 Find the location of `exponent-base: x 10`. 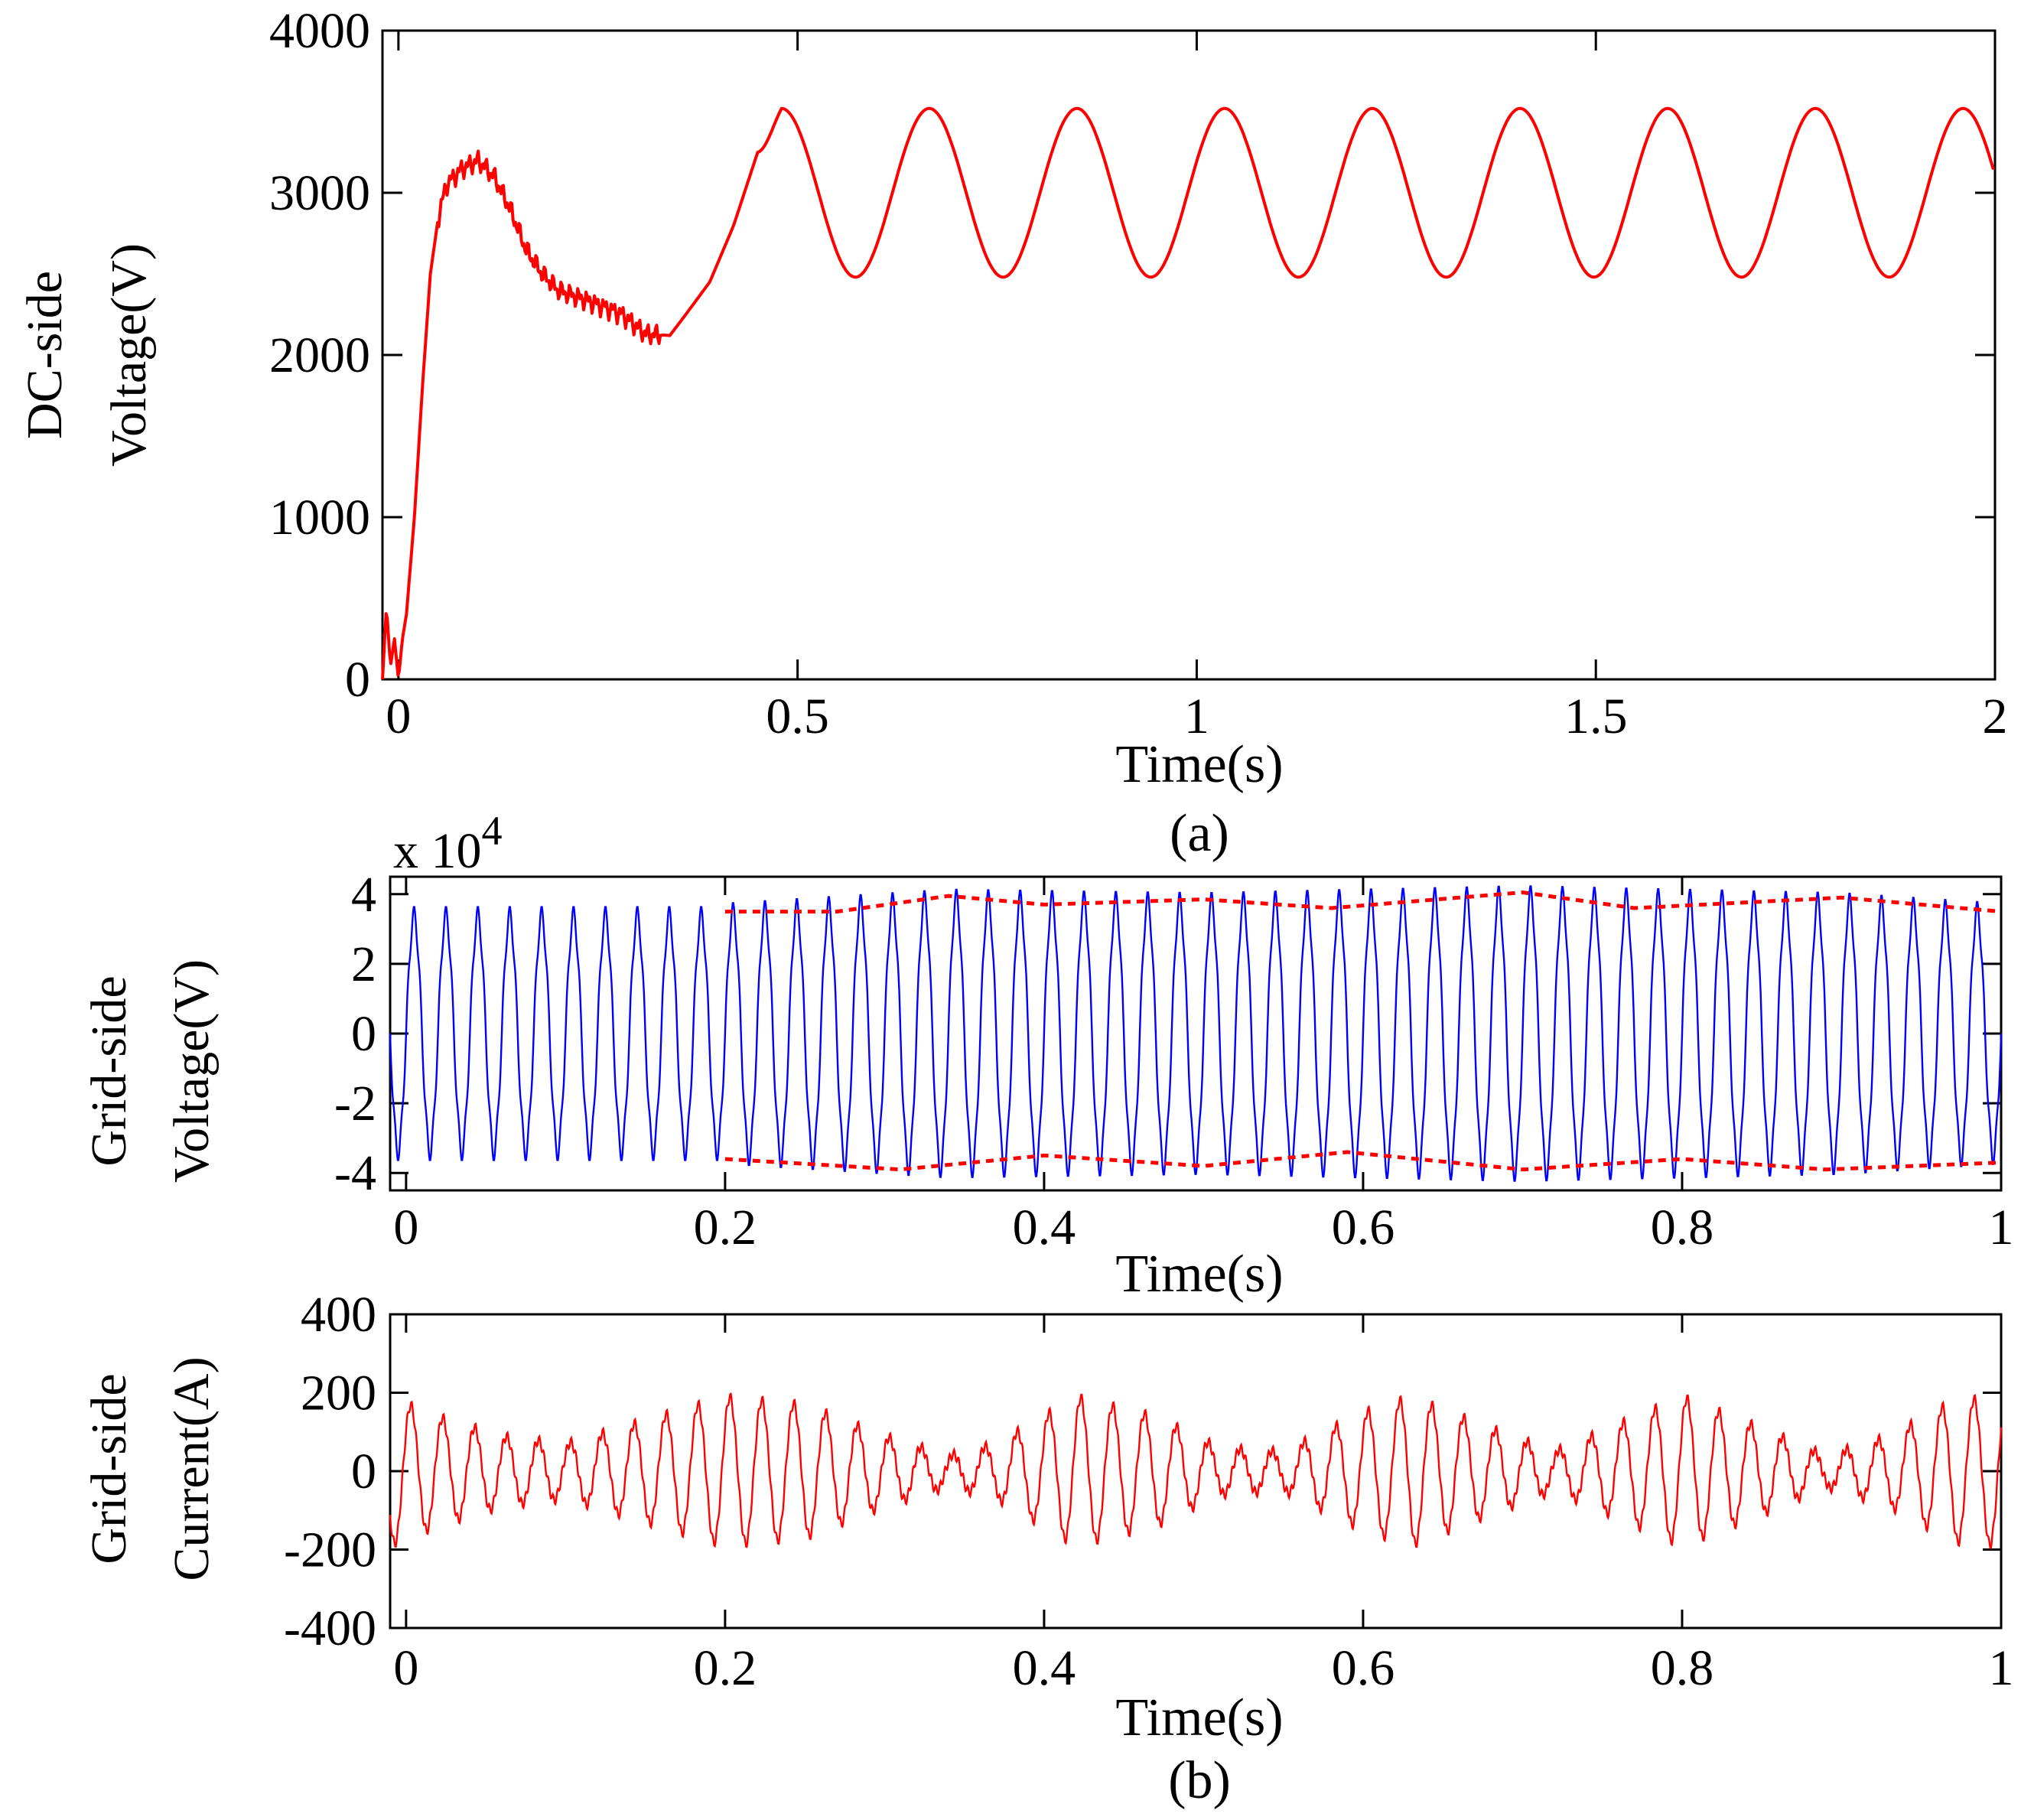

exponent-base: x 10 is located at coordinates (438, 851).